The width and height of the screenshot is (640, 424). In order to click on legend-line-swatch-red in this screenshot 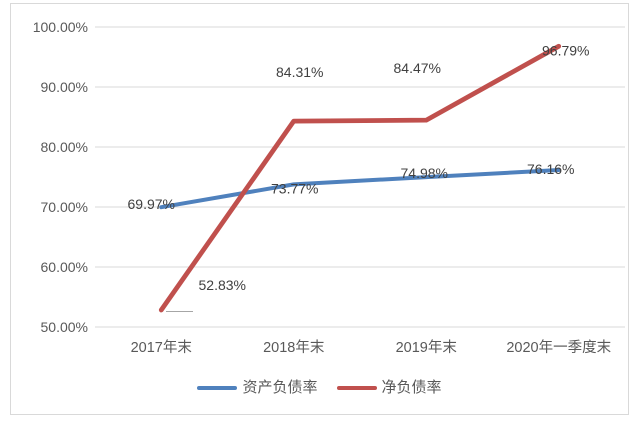, I will do `click(356, 388)`.